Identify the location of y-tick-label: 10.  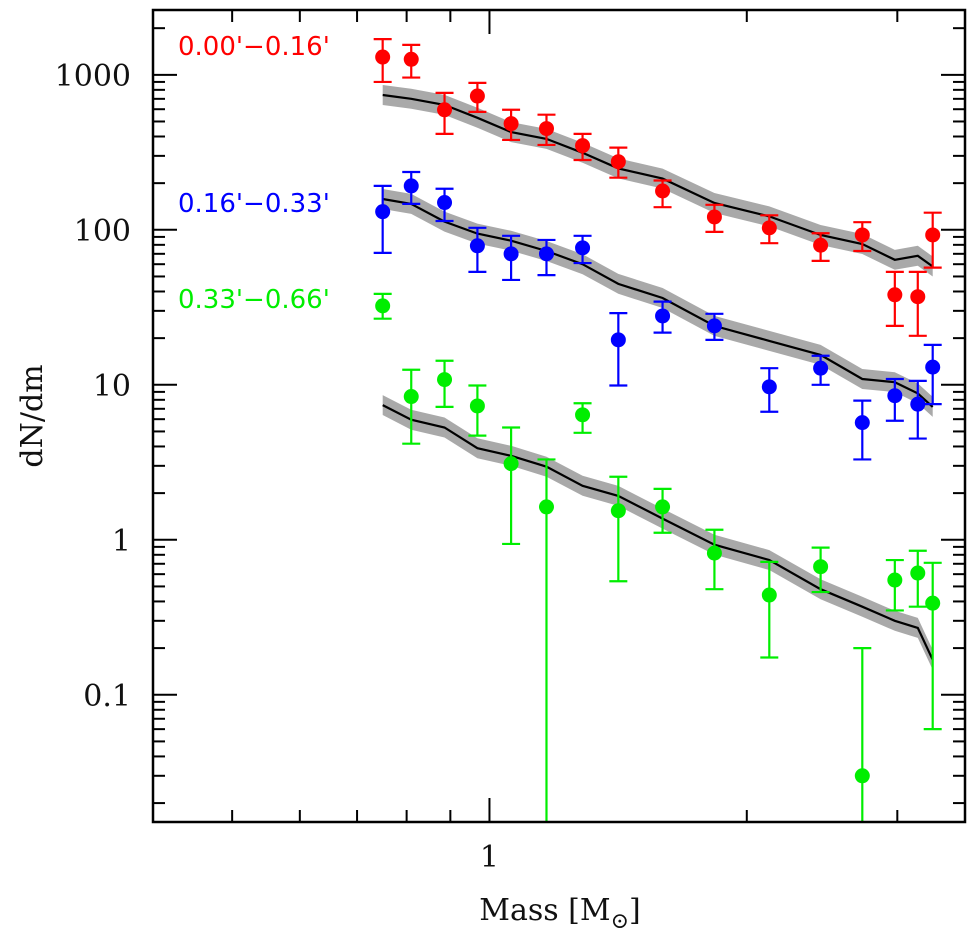
(112, 386).